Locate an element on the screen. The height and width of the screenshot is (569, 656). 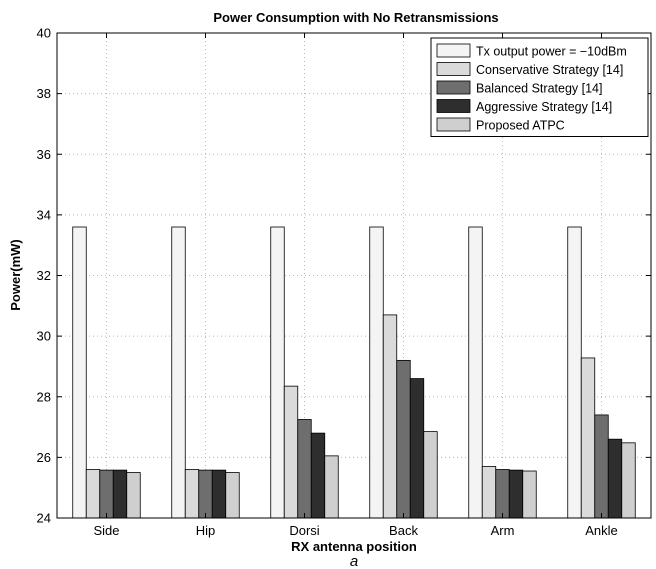
y-tick-label: 24 is located at coordinates (44, 518).